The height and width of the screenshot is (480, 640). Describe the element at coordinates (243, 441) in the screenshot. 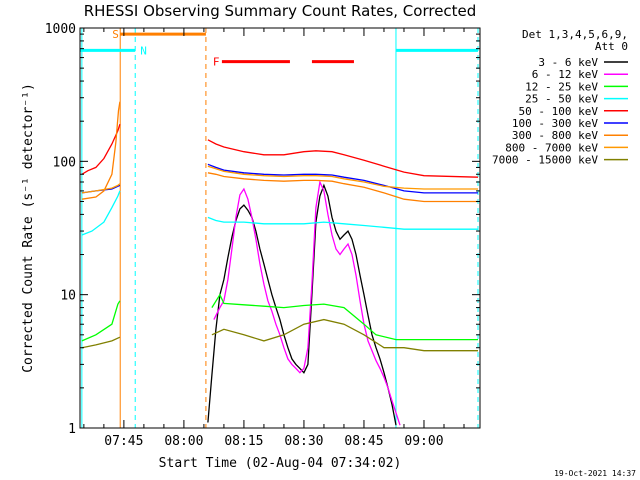

I see `x-tick-label: 08:15` at that location.